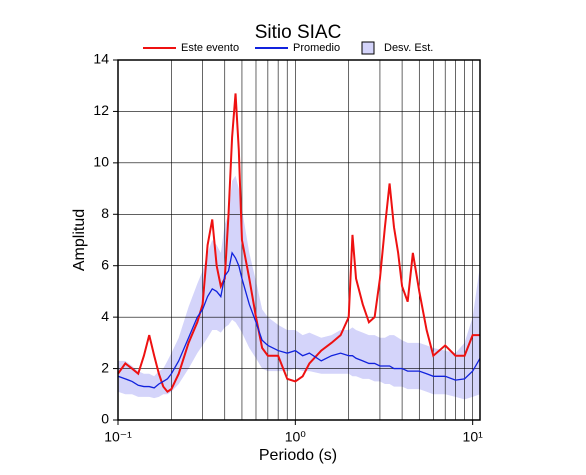 The width and height of the screenshot is (586, 475). What do you see at coordinates (101, 162) in the screenshot?
I see `y-tick-label: 10` at bounding box center [101, 162].